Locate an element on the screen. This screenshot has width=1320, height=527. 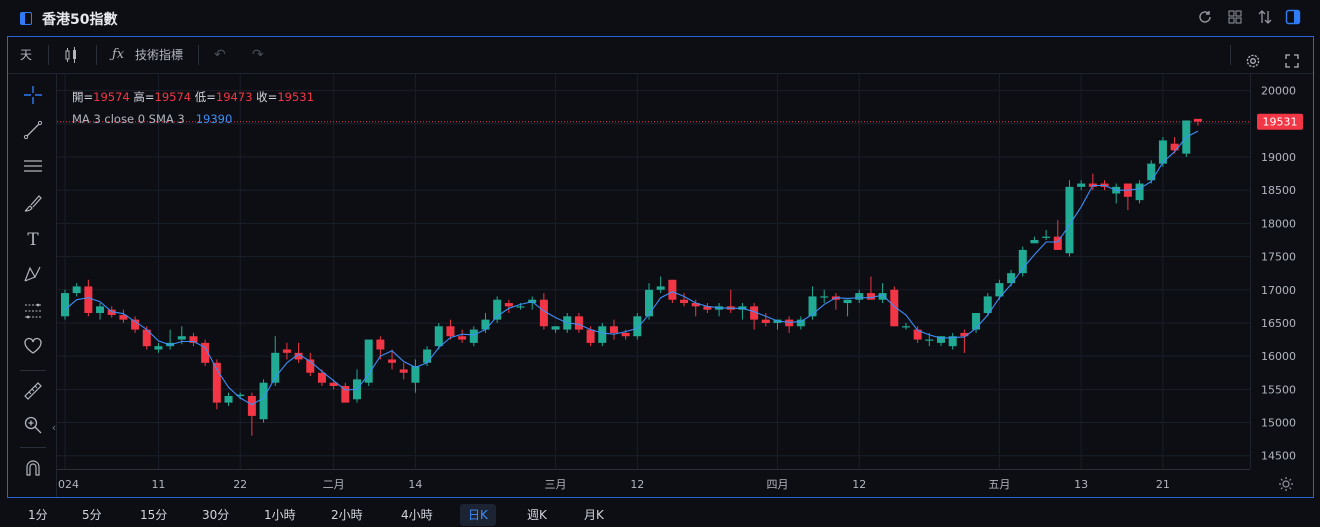
panel-icon is located at coordinates (26, 18).